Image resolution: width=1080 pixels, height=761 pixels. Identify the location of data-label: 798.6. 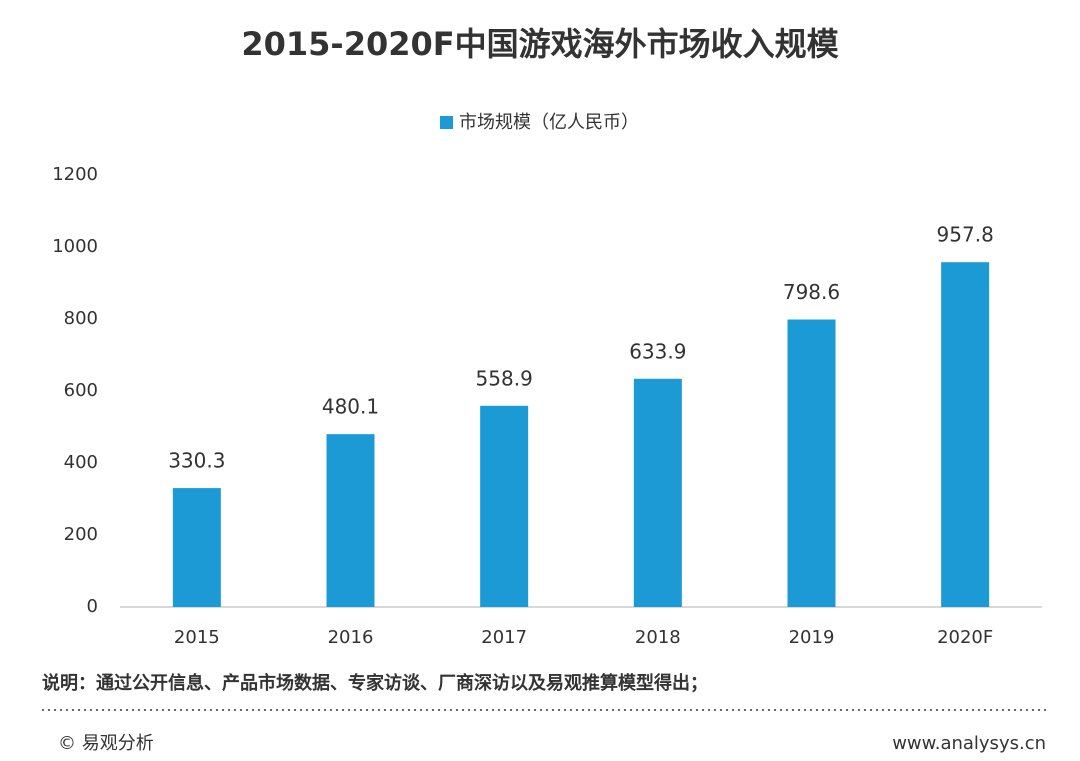
(811, 292).